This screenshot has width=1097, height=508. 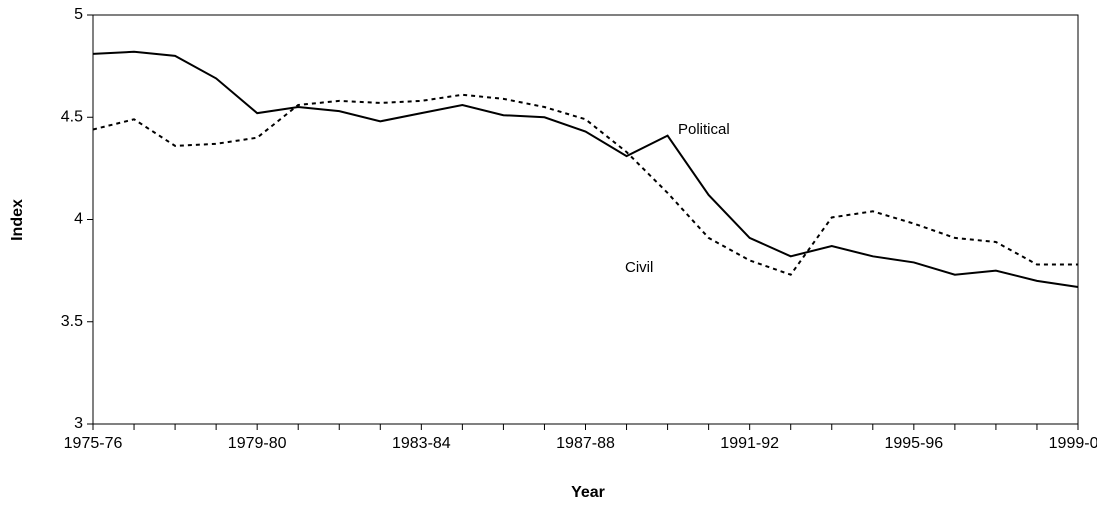 What do you see at coordinates (78, 14) in the screenshot?
I see `y-tick-label: 5` at bounding box center [78, 14].